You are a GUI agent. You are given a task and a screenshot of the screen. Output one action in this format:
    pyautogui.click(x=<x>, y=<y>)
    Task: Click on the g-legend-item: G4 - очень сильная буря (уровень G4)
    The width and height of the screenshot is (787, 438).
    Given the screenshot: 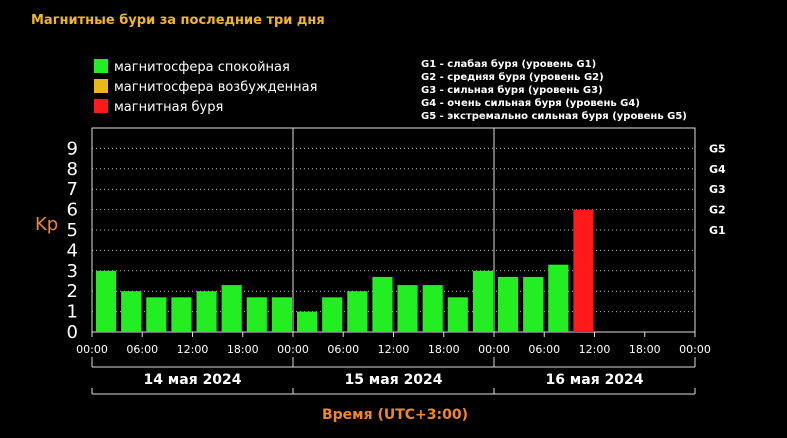 What is the action you would take?
    pyautogui.click(x=530, y=103)
    